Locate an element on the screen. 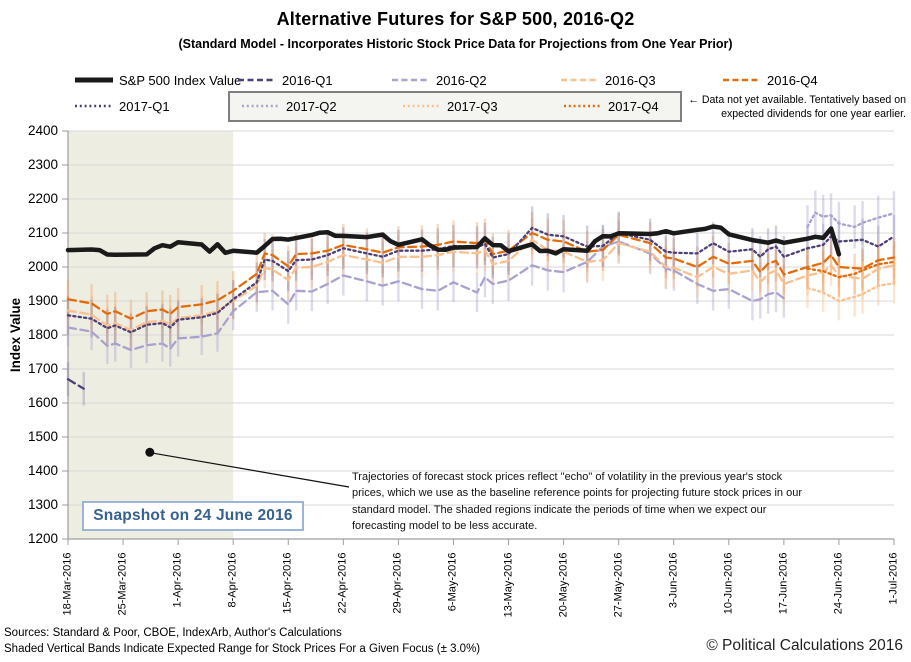 The width and height of the screenshot is (911, 662). legend-label: 2016-Q4 is located at coordinates (792, 80).